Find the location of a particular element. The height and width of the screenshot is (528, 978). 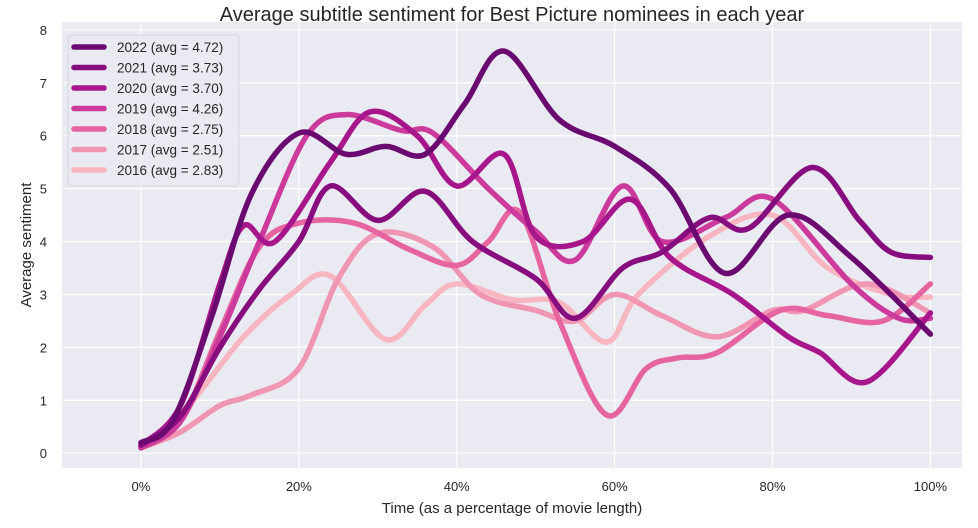

x-tick-label: 20% is located at coordinates (299, 486).